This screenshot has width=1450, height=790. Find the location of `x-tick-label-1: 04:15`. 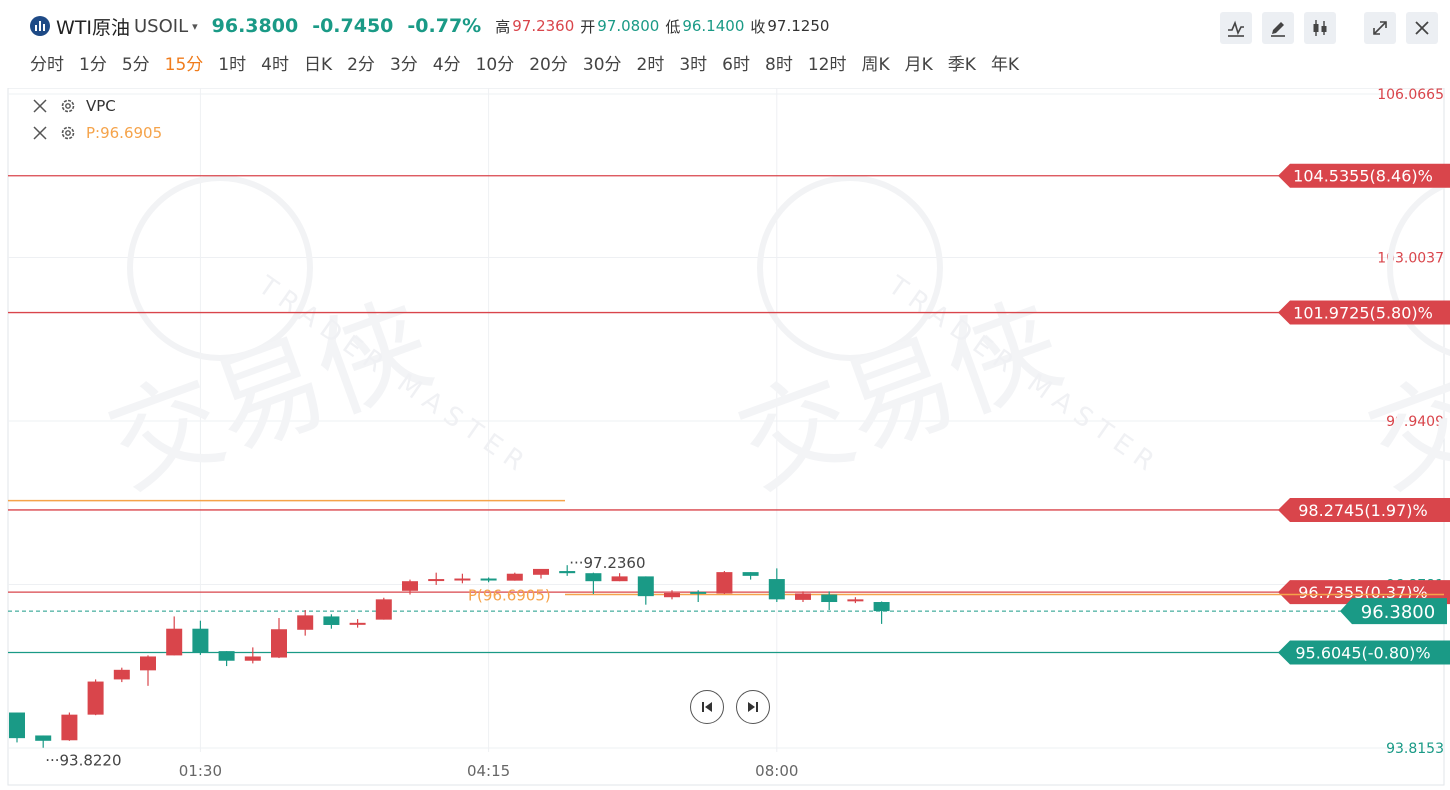

x-tick-label-1: 04:15 is located at coordinates (488, 771).